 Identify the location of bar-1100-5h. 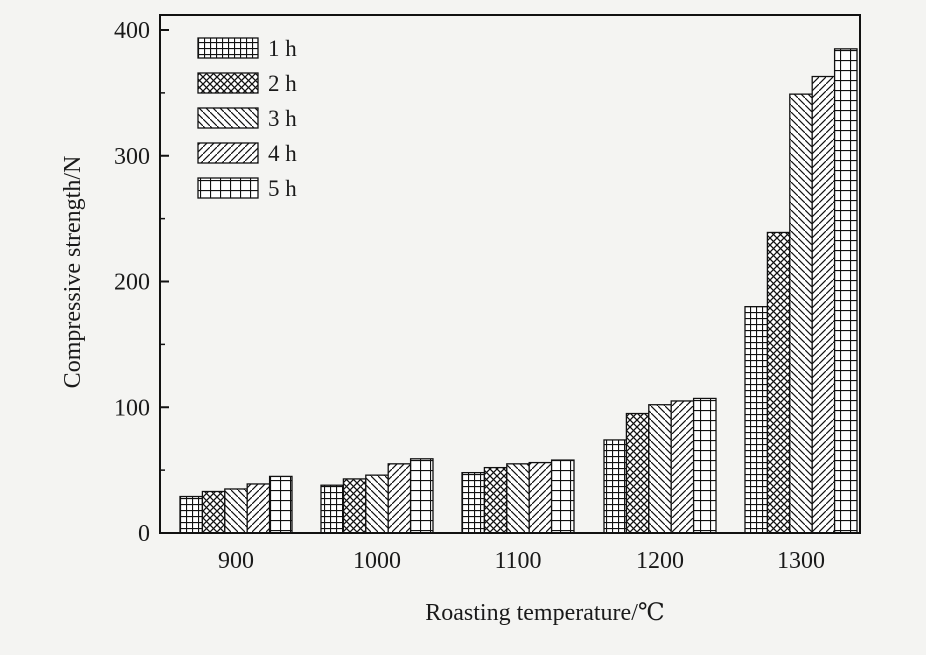
(562, 496).